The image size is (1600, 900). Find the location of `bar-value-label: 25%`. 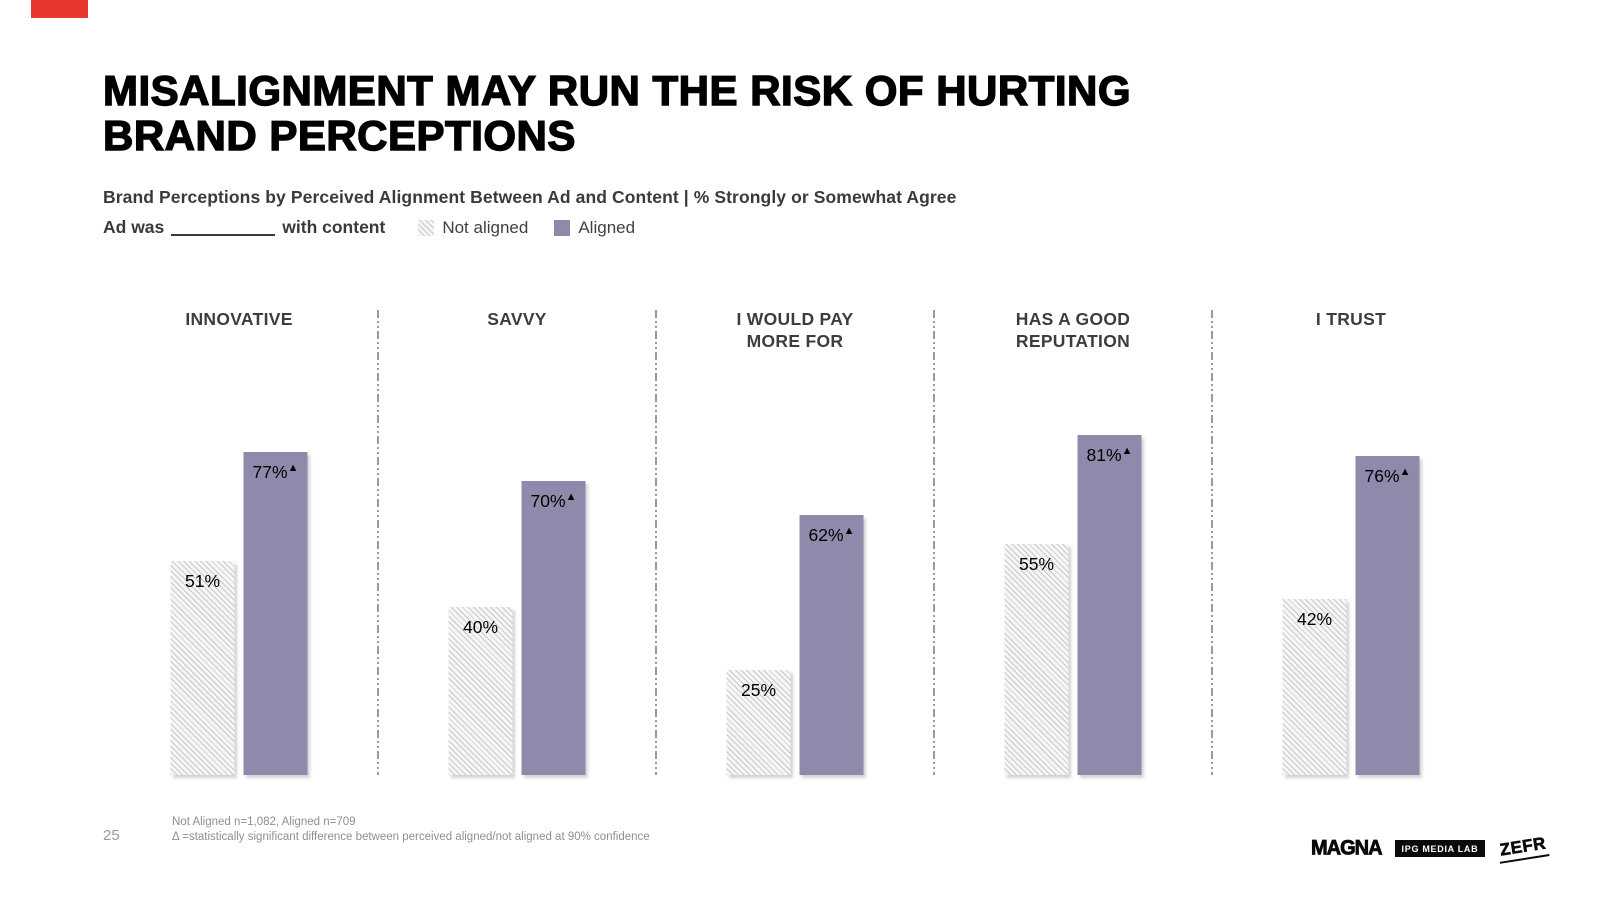

bar-value-label: 25% is located at coordinates (758, 690).